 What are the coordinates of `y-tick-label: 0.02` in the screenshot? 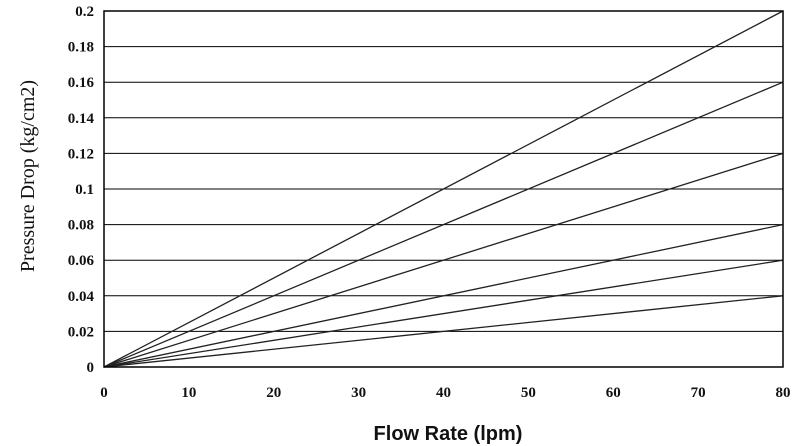 It's located at (81, 332).